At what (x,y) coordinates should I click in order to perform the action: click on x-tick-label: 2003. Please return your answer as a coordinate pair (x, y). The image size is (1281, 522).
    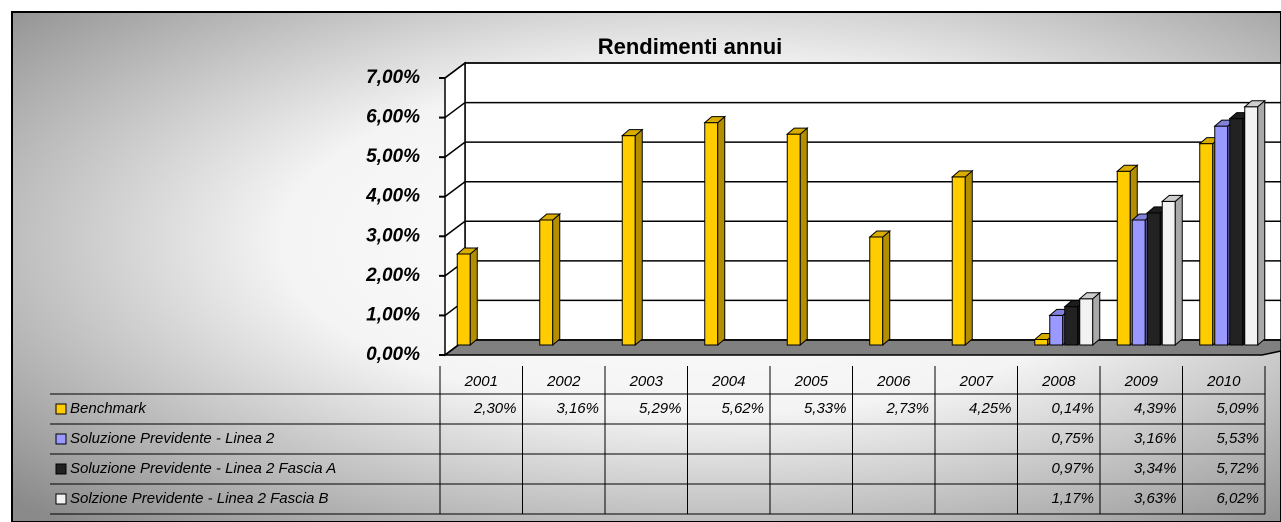
    Looking at the image, I should click on (646, 381).